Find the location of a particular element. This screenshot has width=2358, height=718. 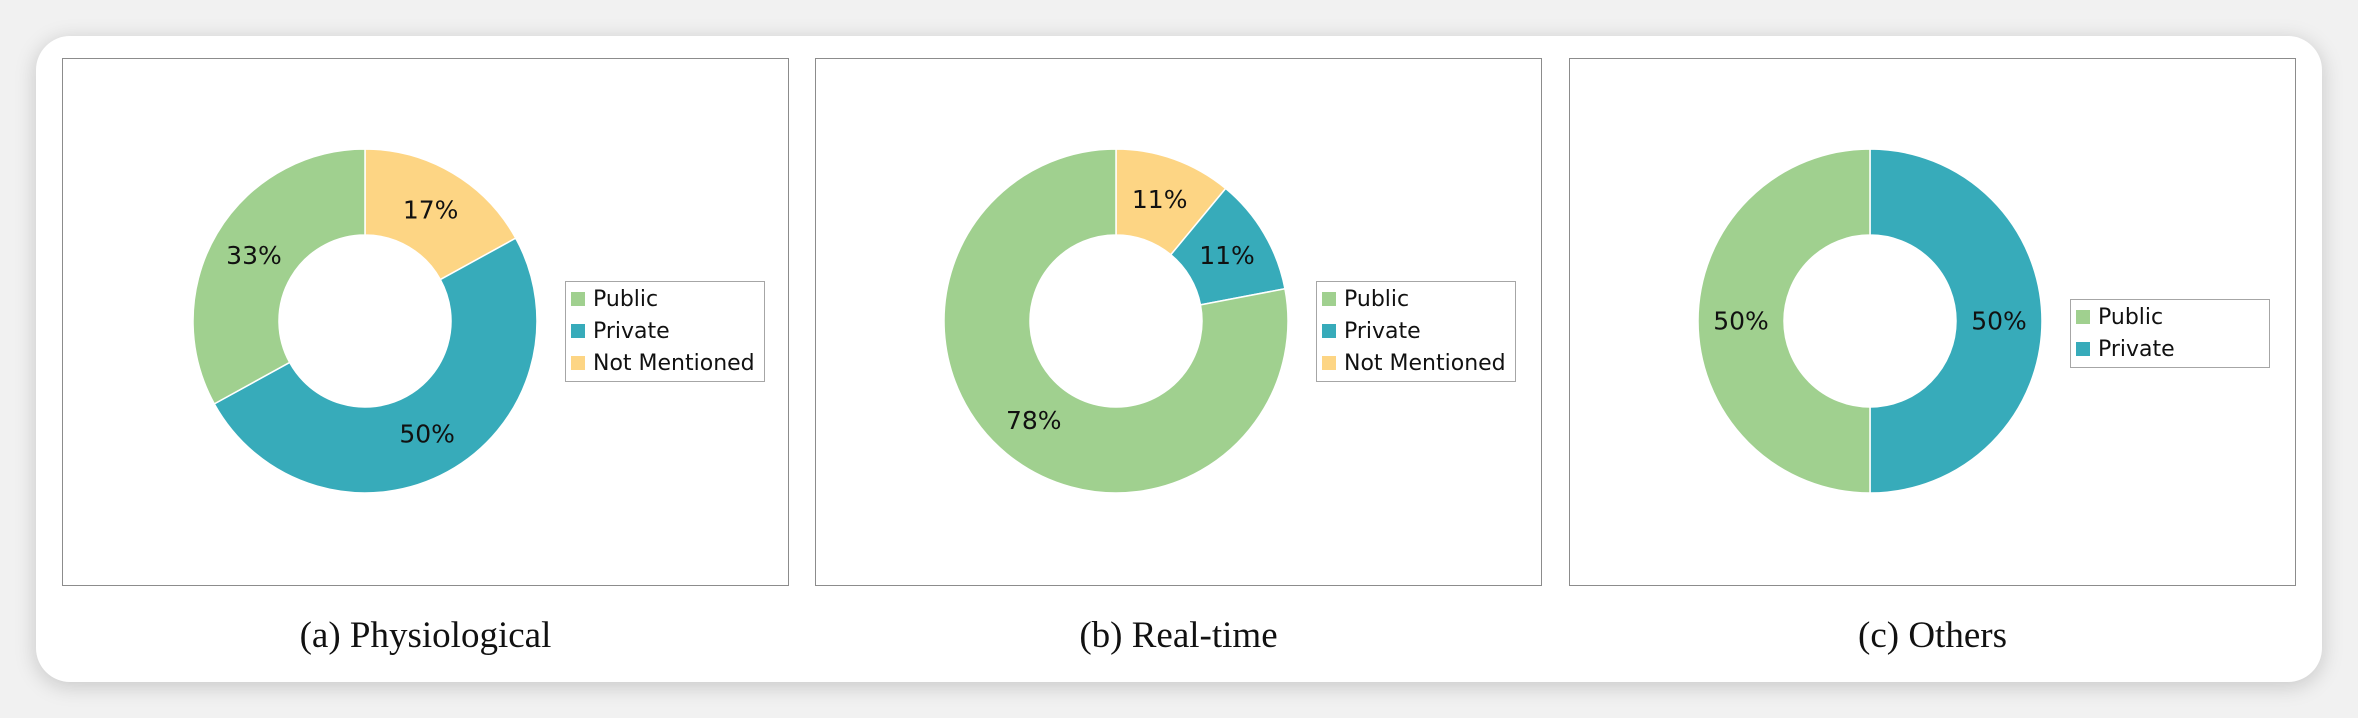

data-label-not-mentioned: 17% is located at coordinates (431, 209).